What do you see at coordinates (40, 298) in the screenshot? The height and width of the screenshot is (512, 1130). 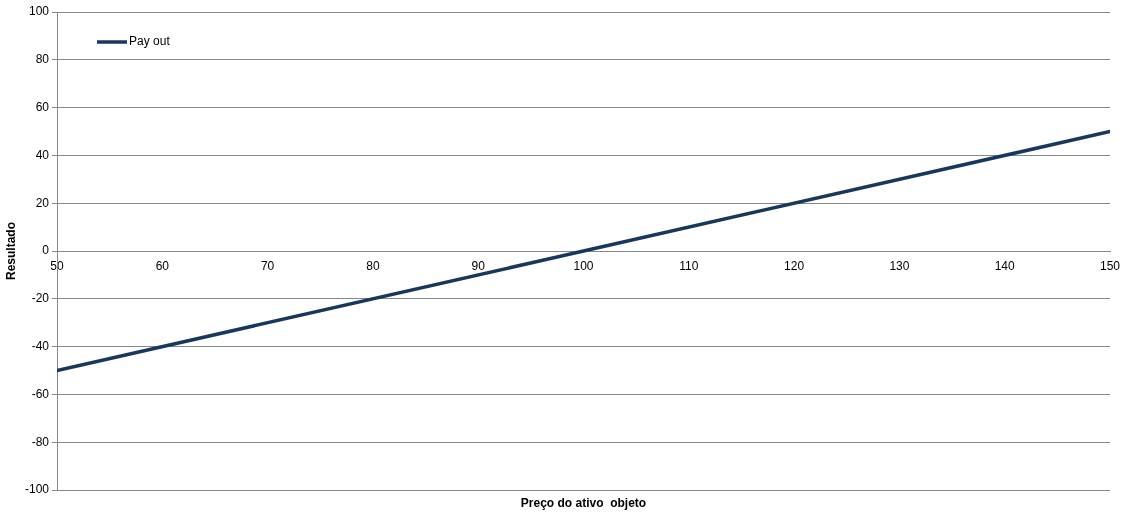 I see `y-tick-label: -20` at bounding box center [40, 298].